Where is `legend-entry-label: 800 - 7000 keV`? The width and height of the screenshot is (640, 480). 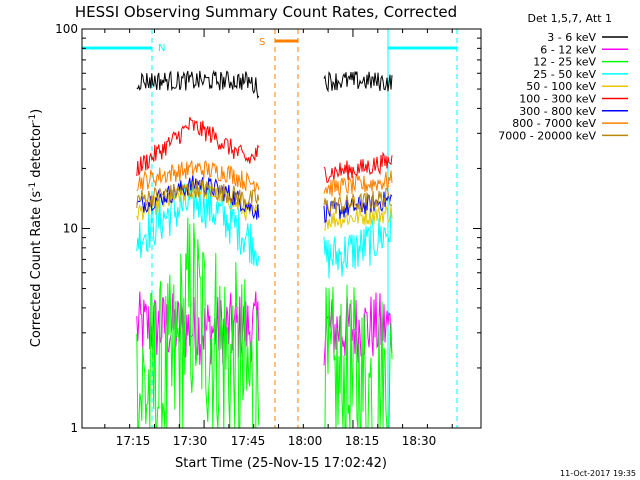 legend-entry-label: 800 - 7000 keV is located at coordinates (554, 123).